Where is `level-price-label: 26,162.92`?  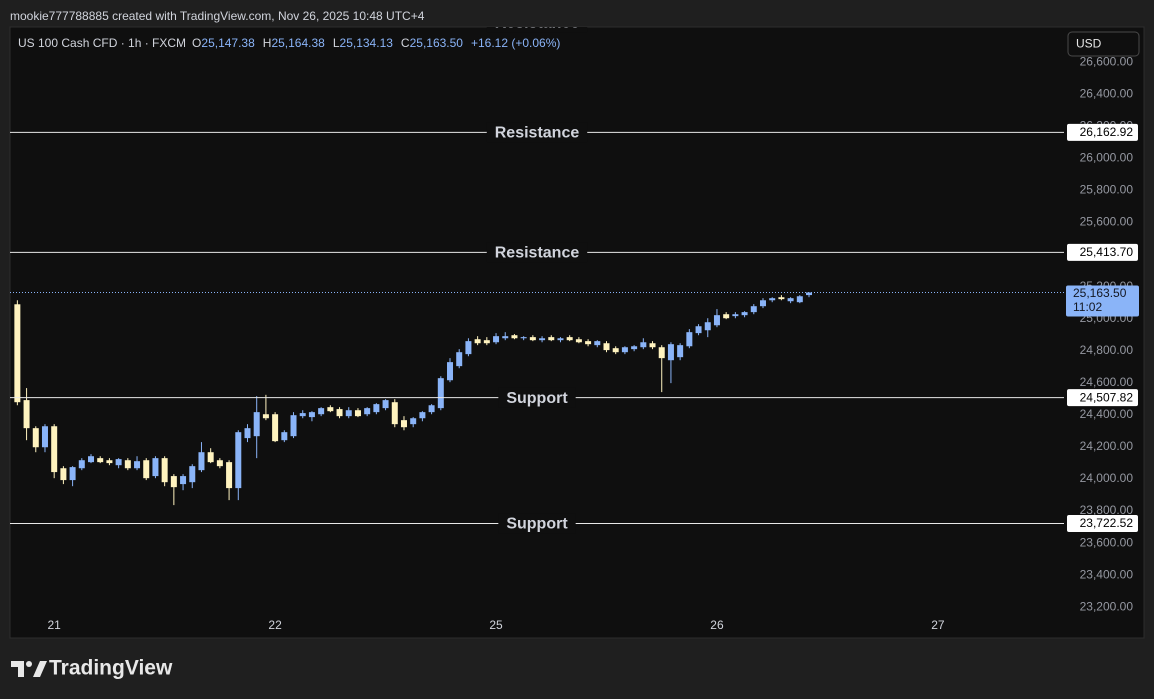 level-price-label: 26,162.92 is located at coordinates (1107, 132).